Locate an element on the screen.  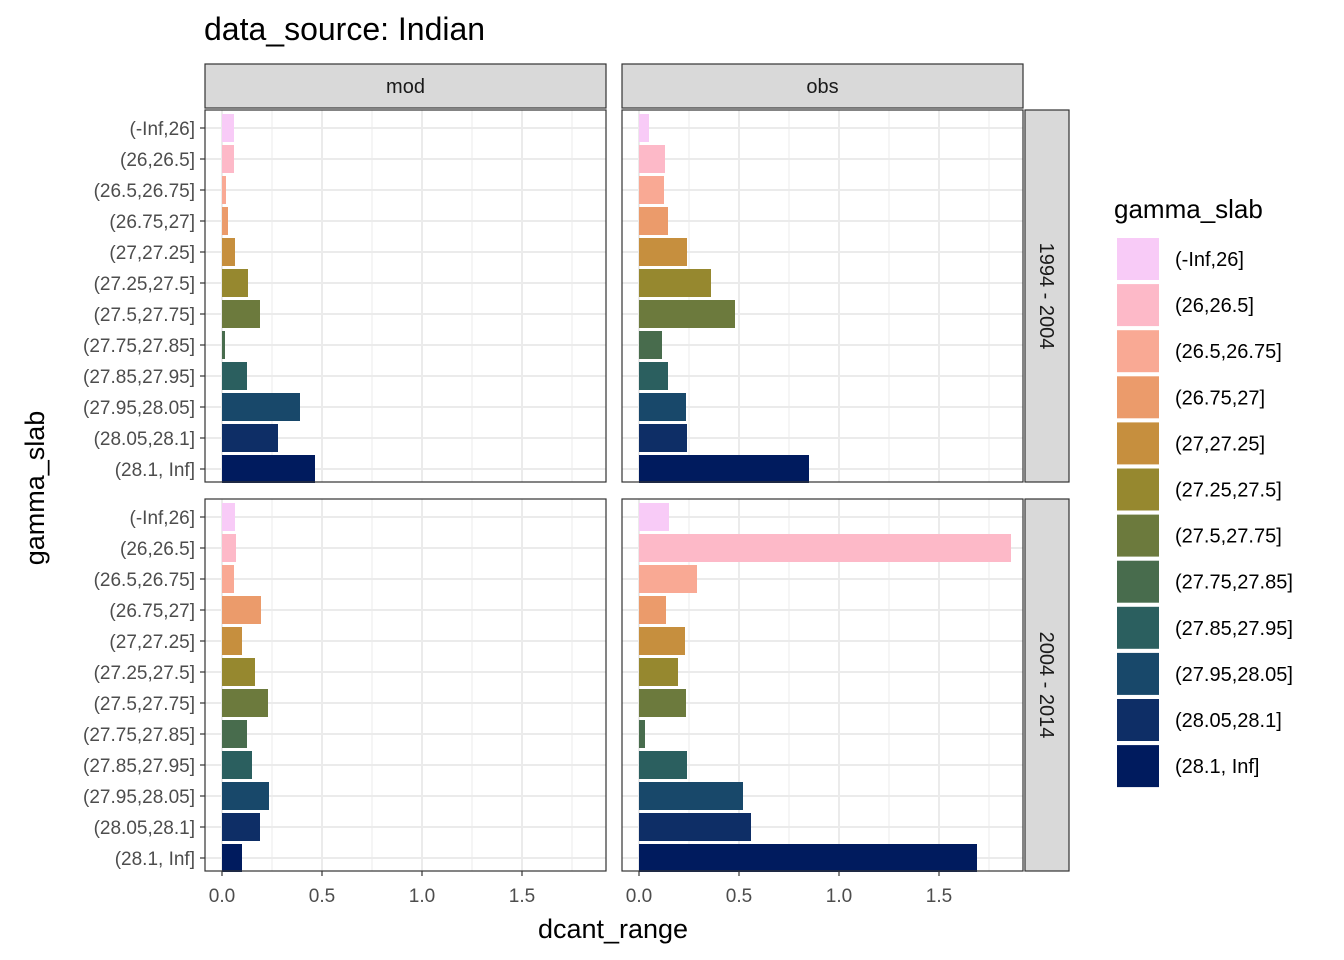
legend-label-27-25-27-5: (27.25,27.5] is located at coordinates (1228, 491).